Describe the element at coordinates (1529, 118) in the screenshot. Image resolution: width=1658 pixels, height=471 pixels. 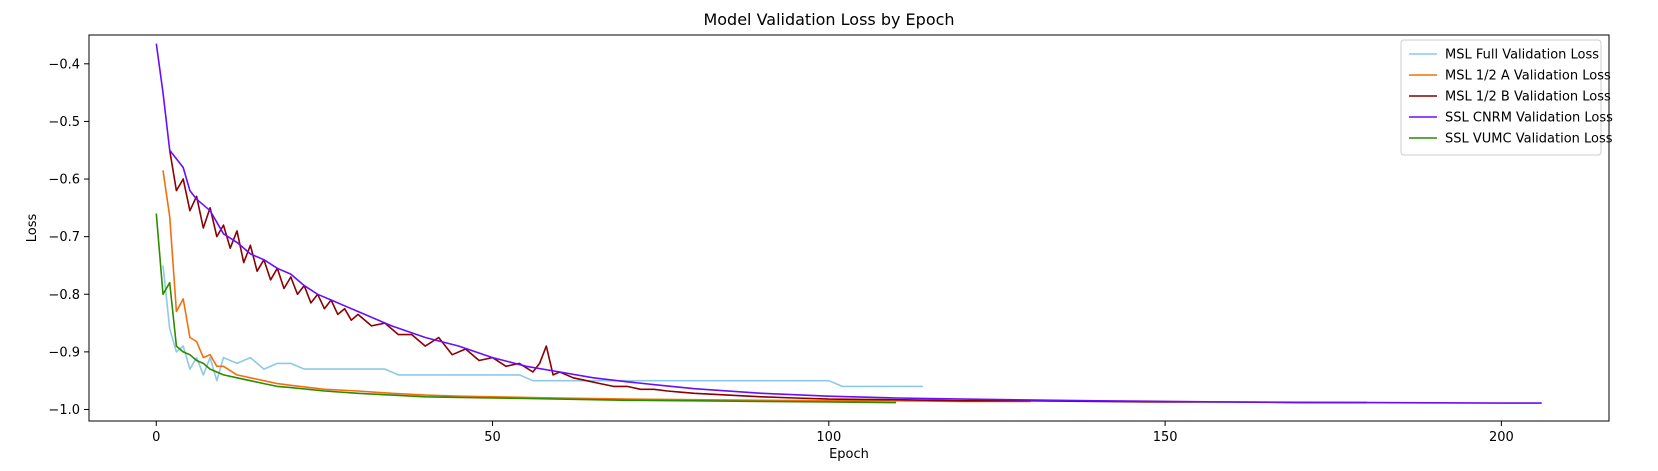
I see `legend-label: SSL CNRM Validation Loss` at that location.